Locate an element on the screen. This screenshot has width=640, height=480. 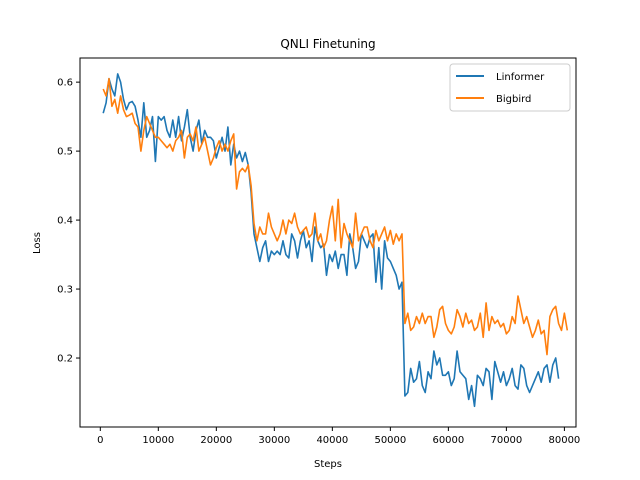
x-tick-label: 30000 is located at coordinates (274, 440).